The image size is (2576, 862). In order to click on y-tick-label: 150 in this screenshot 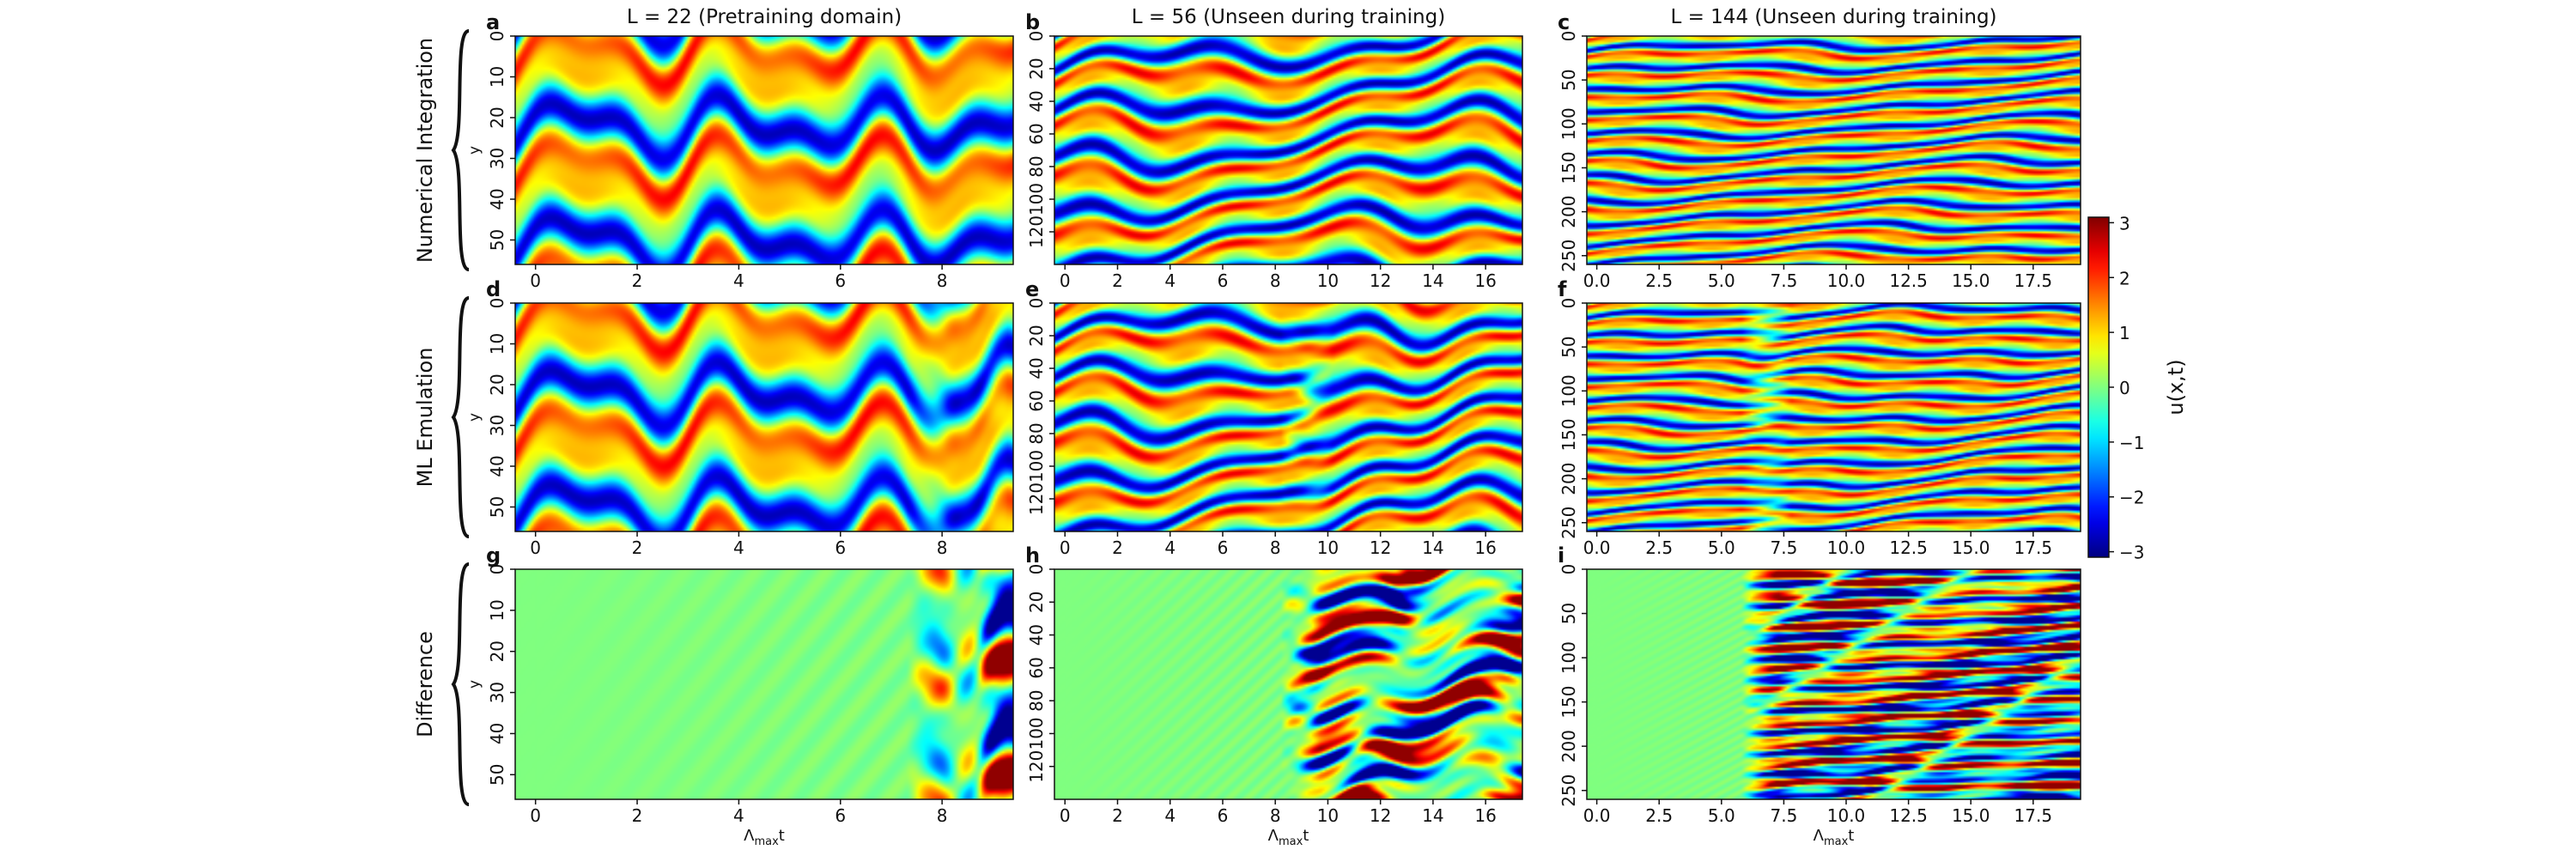, I will do `click(1568, 702)`.